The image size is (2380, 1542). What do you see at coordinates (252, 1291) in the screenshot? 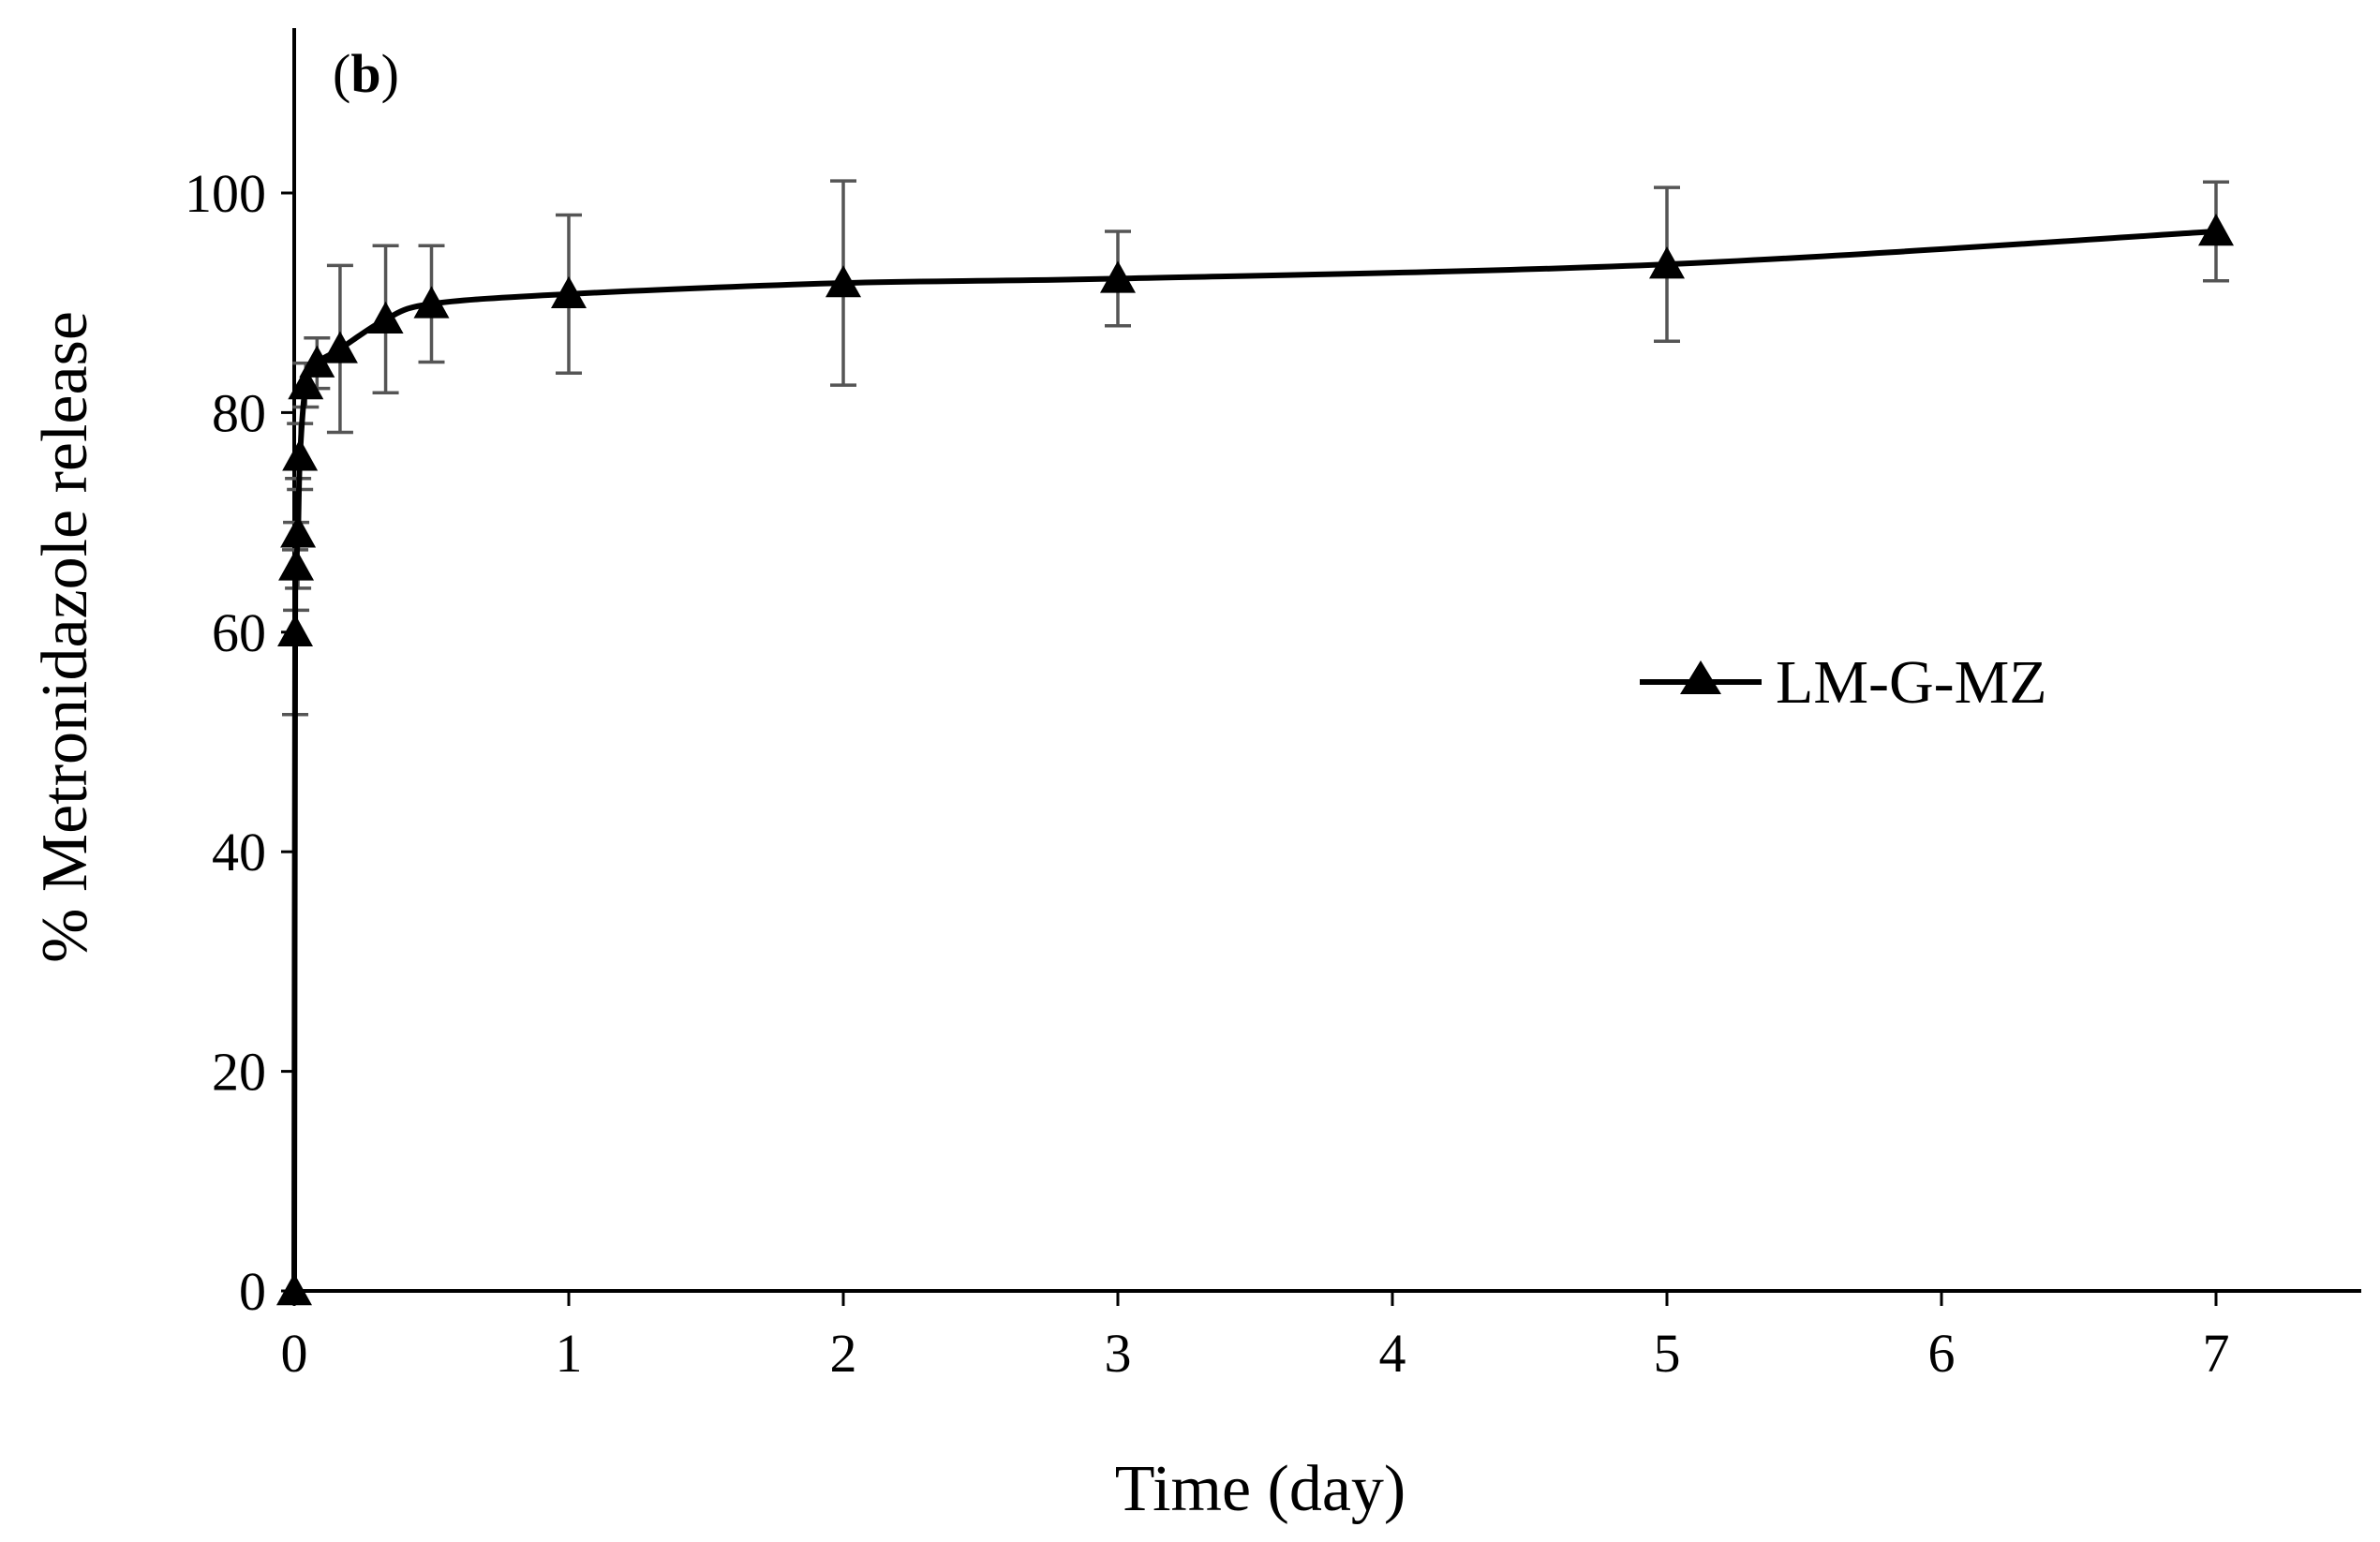
I see `y-tick-label: 0` at bounding box center [252, 1291].